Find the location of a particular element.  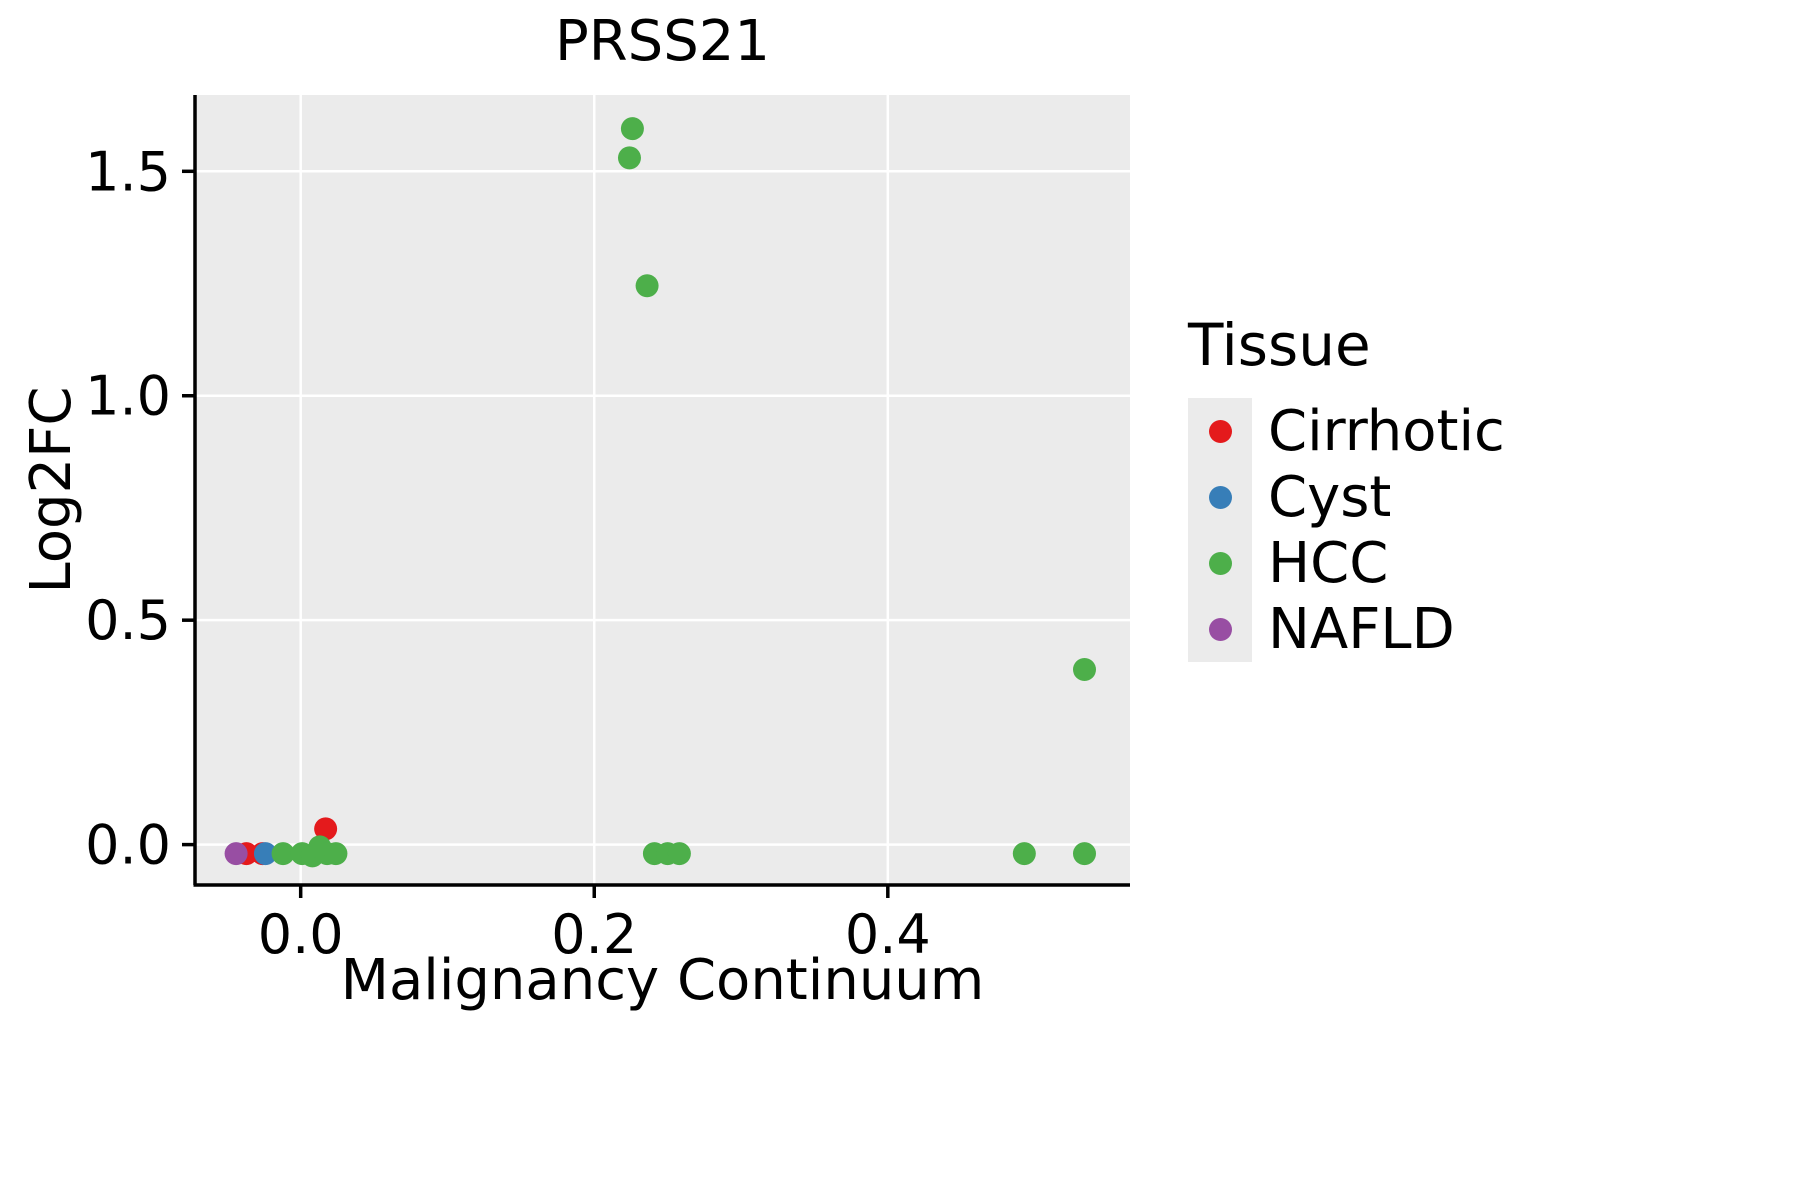

y-tick-label: 0.5 is located at coordinates (128, 620).